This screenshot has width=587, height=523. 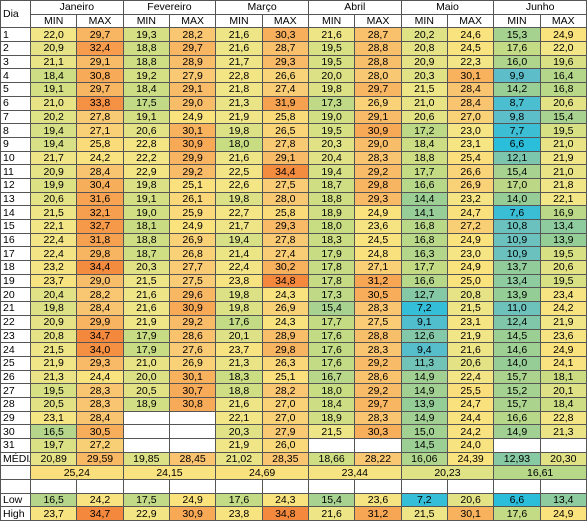 What do you see at coordinates (15, 171) in the screenshot?
I see `day-number: 11` at bounding box center [15, 171].